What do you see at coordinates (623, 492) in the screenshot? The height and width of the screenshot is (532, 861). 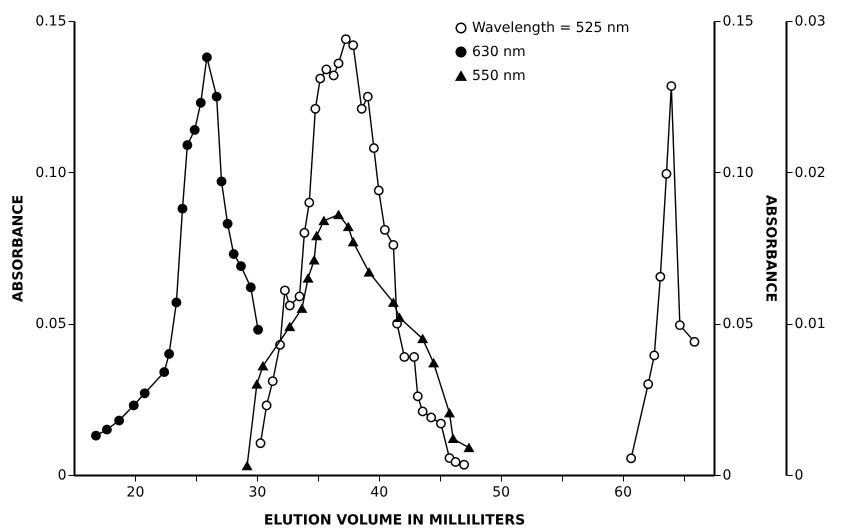 I see `x-tick-label: 60` at bounding box center [623, 492].